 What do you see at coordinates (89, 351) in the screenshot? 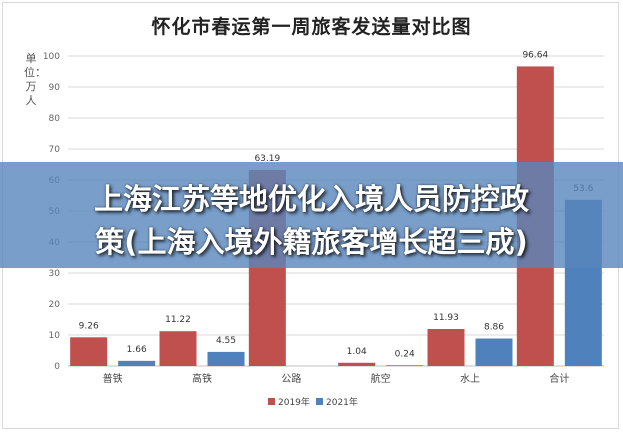
I see `bar-2019年-普铁` at bounding box center [89, 351].